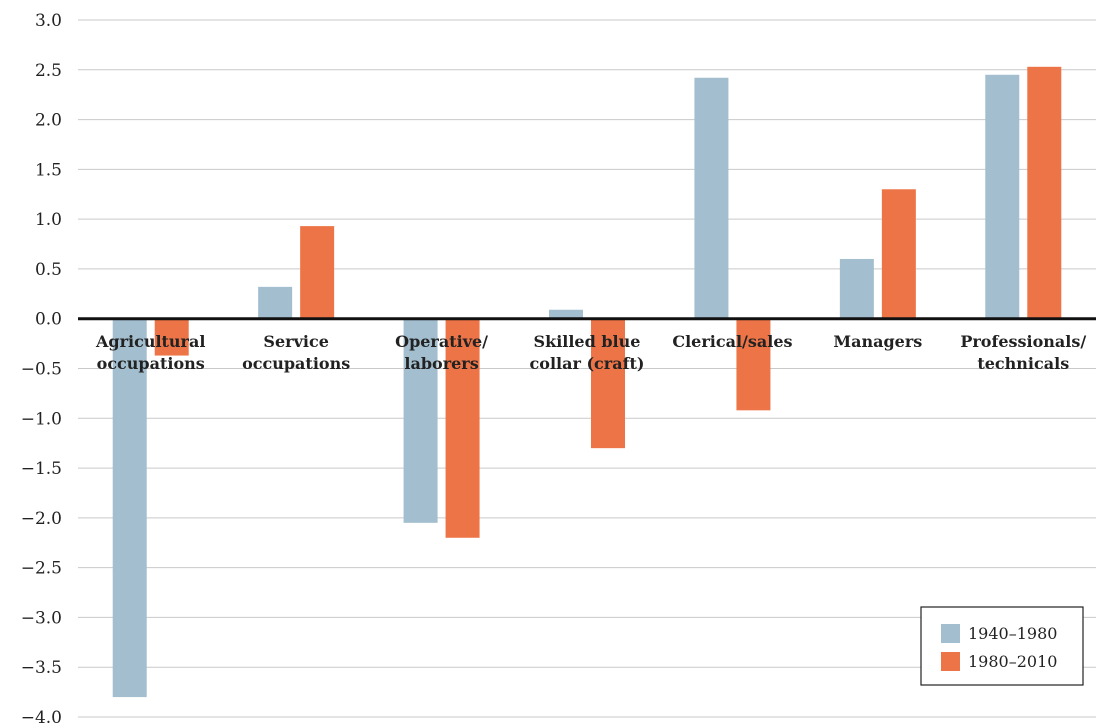  I want to click on legend: 1940–1980 1980–2010, so click(1002, 646).